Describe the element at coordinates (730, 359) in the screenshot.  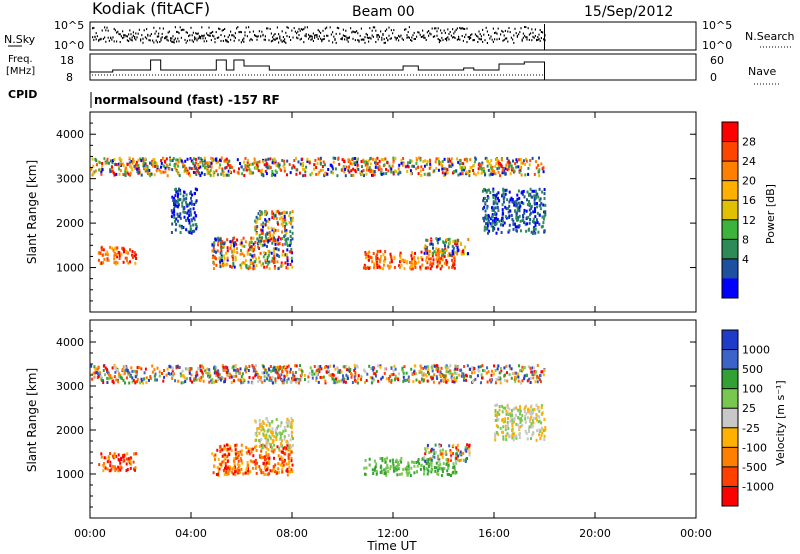
I see `colorbar-segment` at that location.